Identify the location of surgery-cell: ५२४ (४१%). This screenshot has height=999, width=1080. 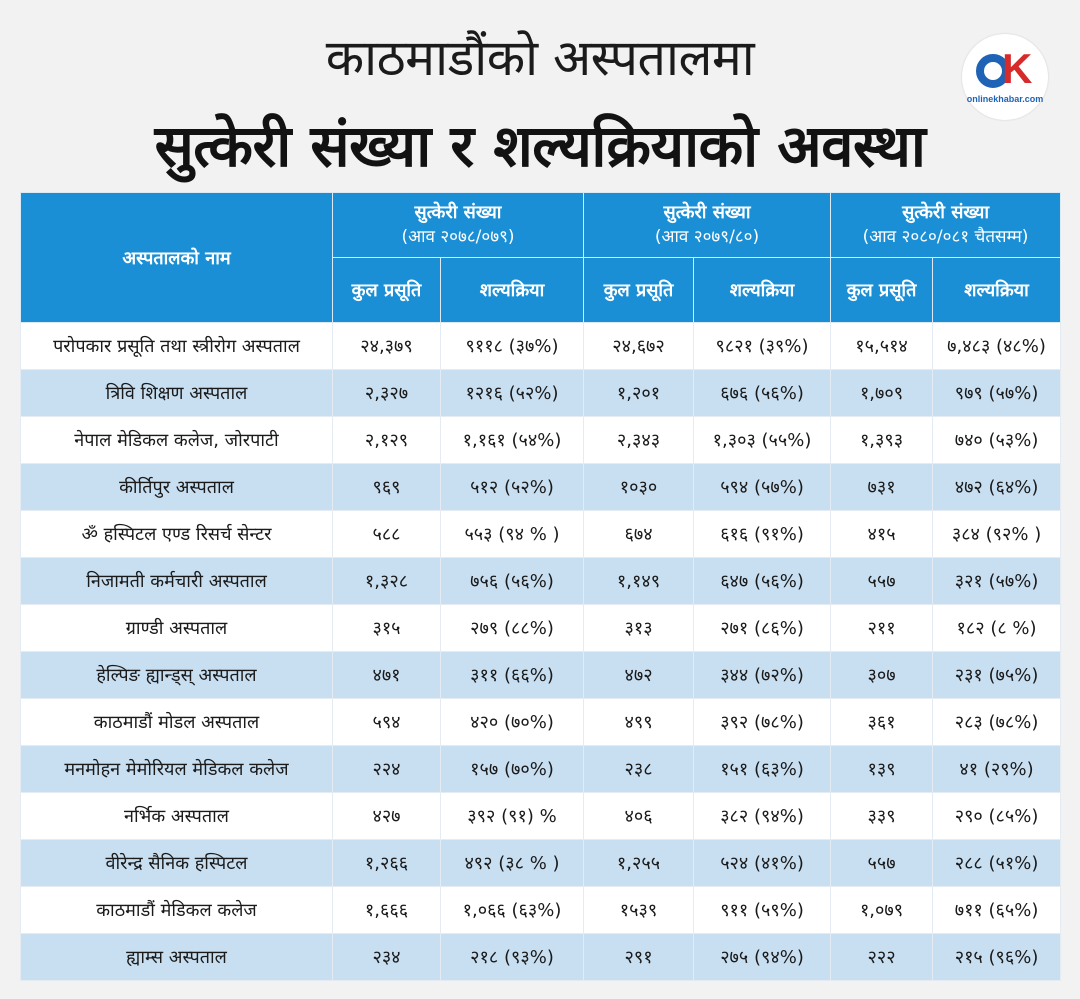
(762, 863).